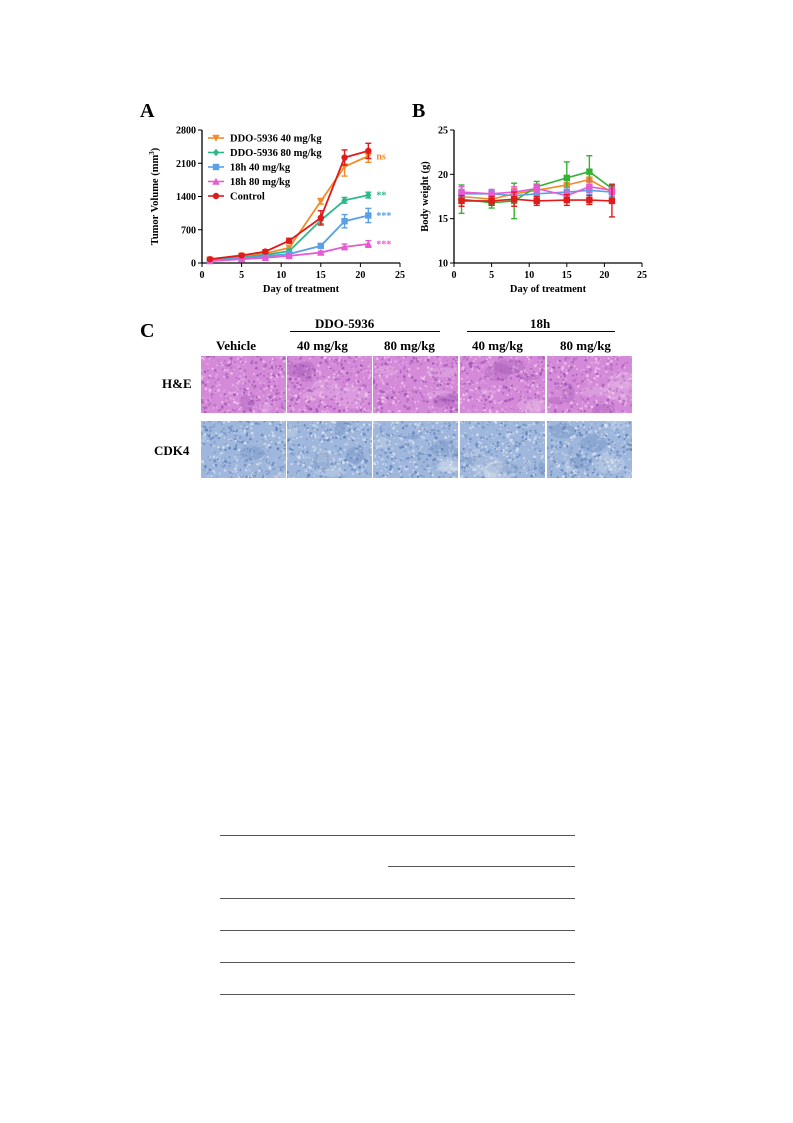 The image size is (793, 1123). What do you see at coordinates (365, 331) in the screenshot?
I see `group-rule-ddo5936` at bounding box center [365, 331].